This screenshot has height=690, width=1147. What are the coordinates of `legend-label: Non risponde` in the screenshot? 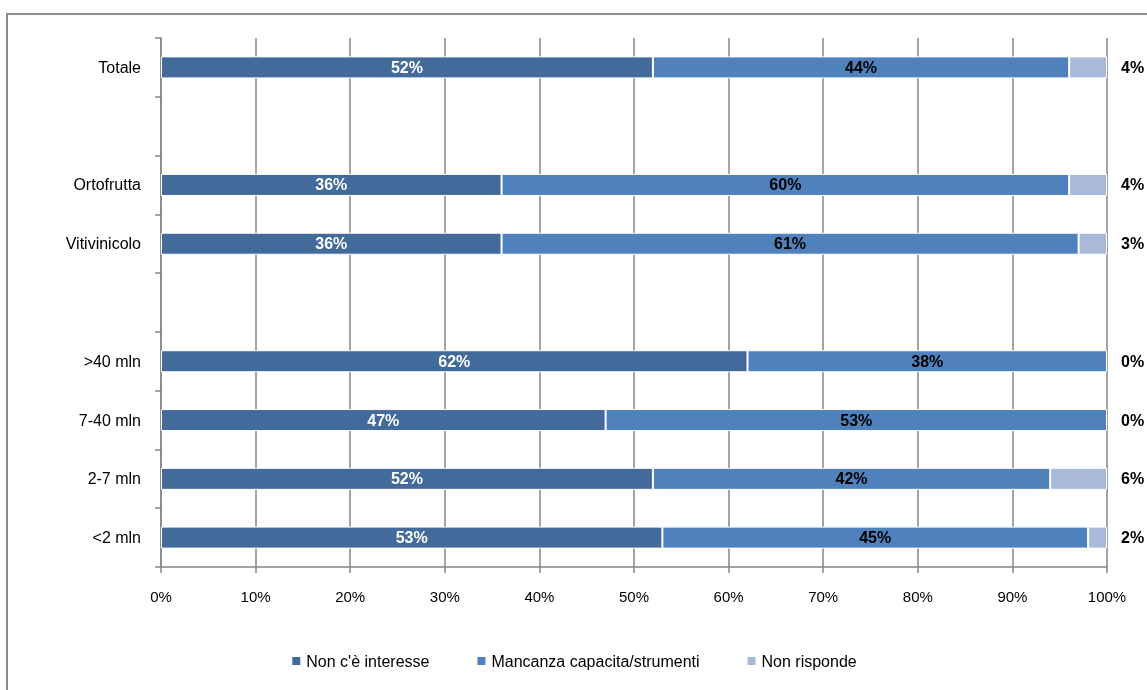 It's located at (809, 661).